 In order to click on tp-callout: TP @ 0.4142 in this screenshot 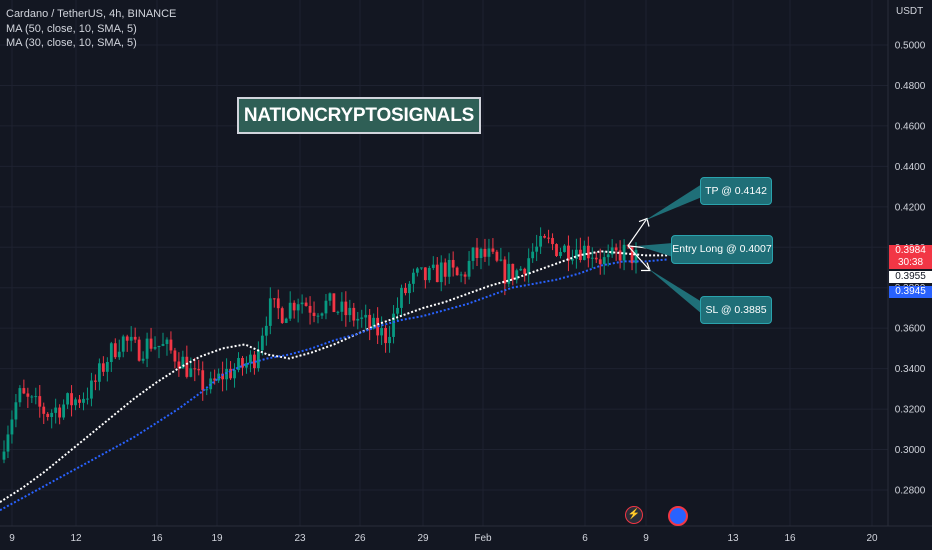, I will do `click(736, 191)`.